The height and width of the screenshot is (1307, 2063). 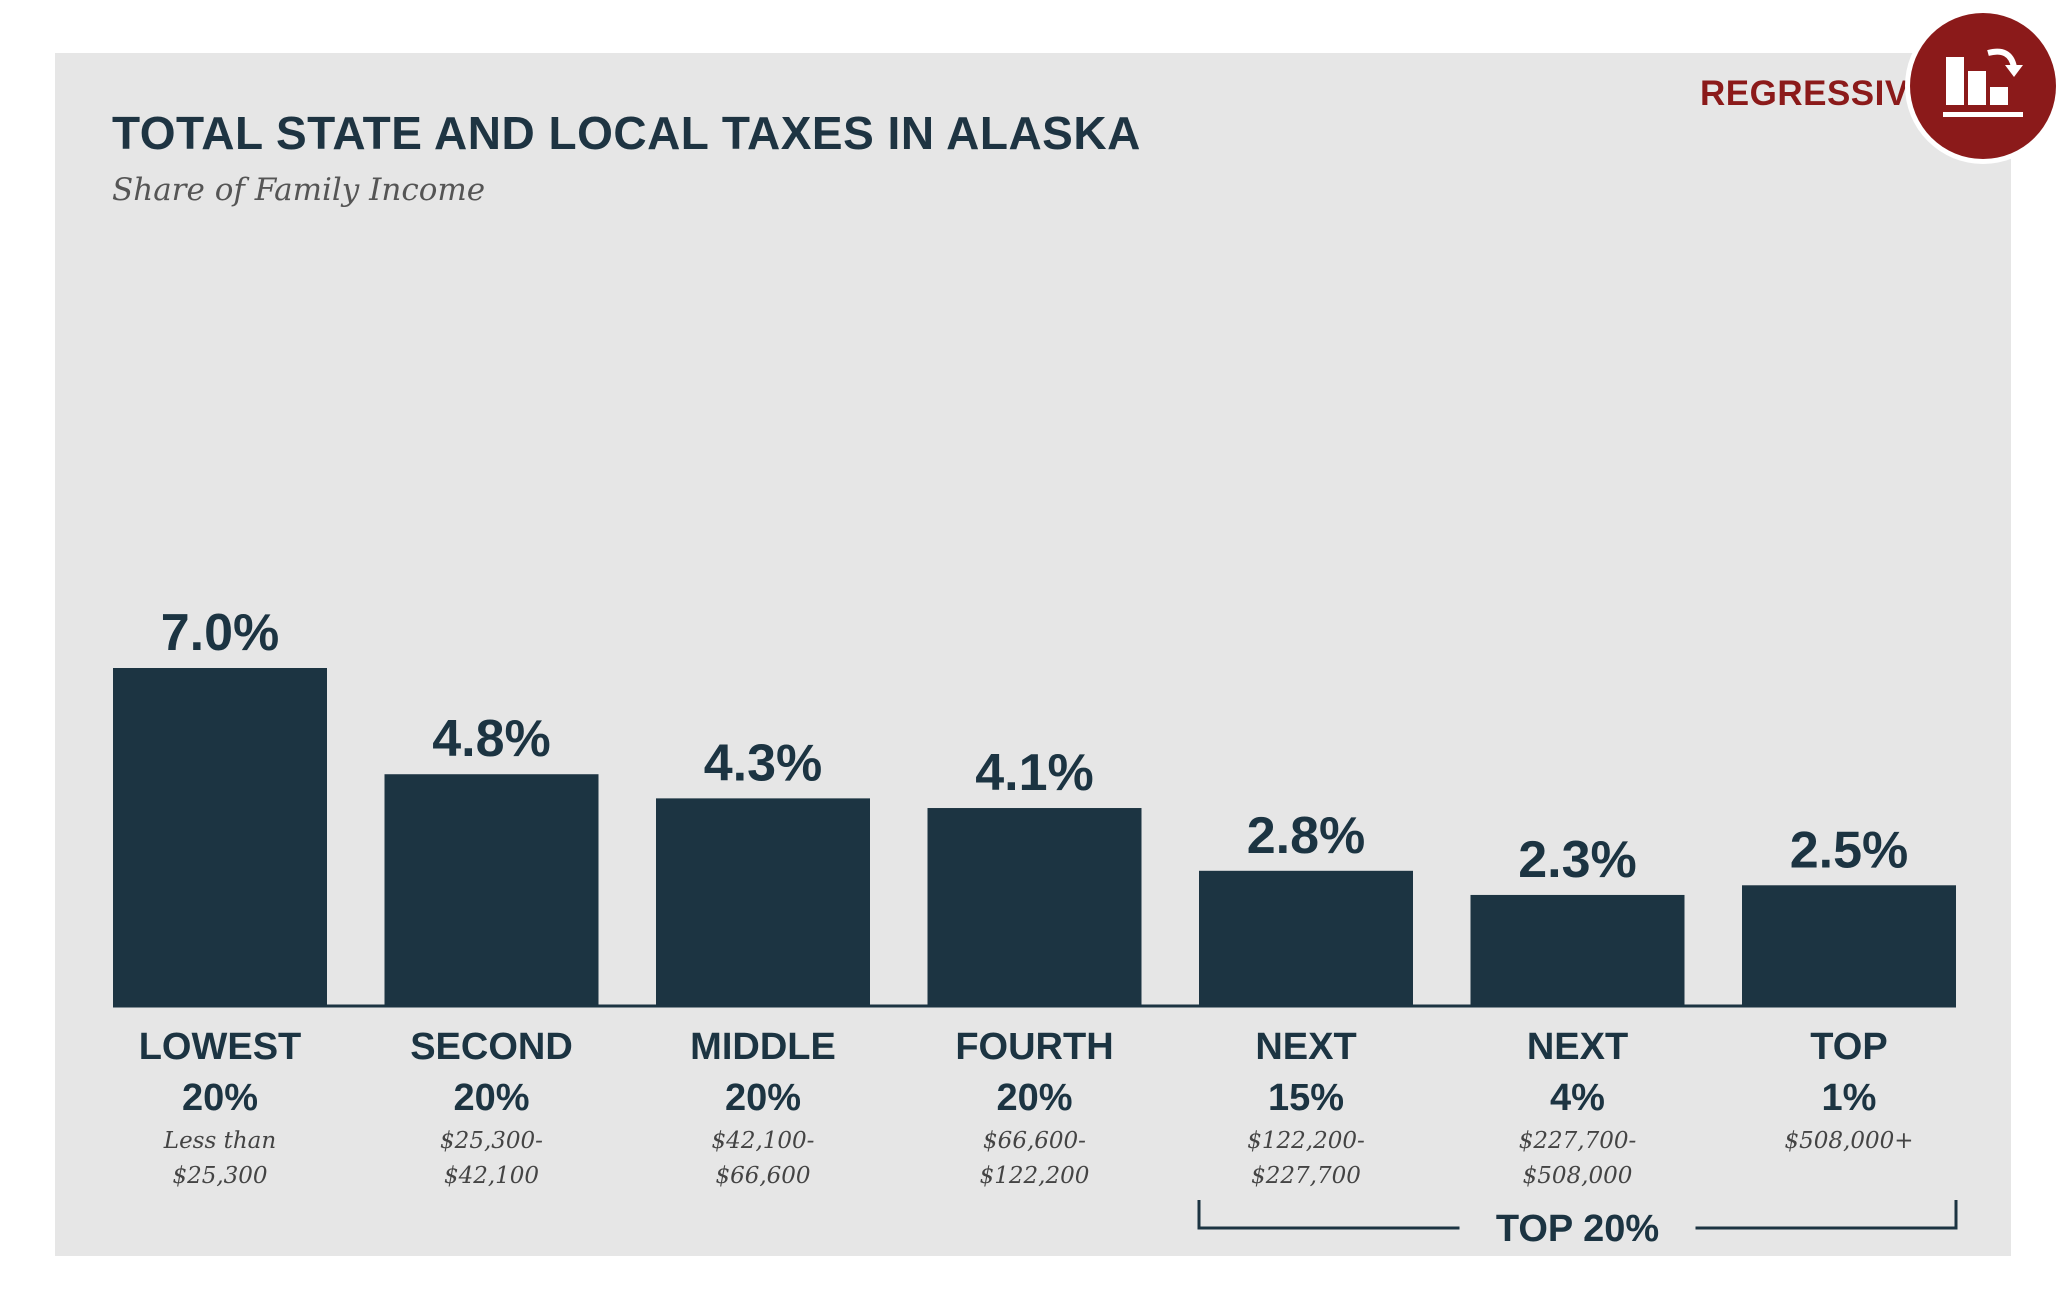 What do you see at coordinates (491, 1176) in the screenshot?
I see `income-range-label: $42,100` at bounding box center [491, 1176].